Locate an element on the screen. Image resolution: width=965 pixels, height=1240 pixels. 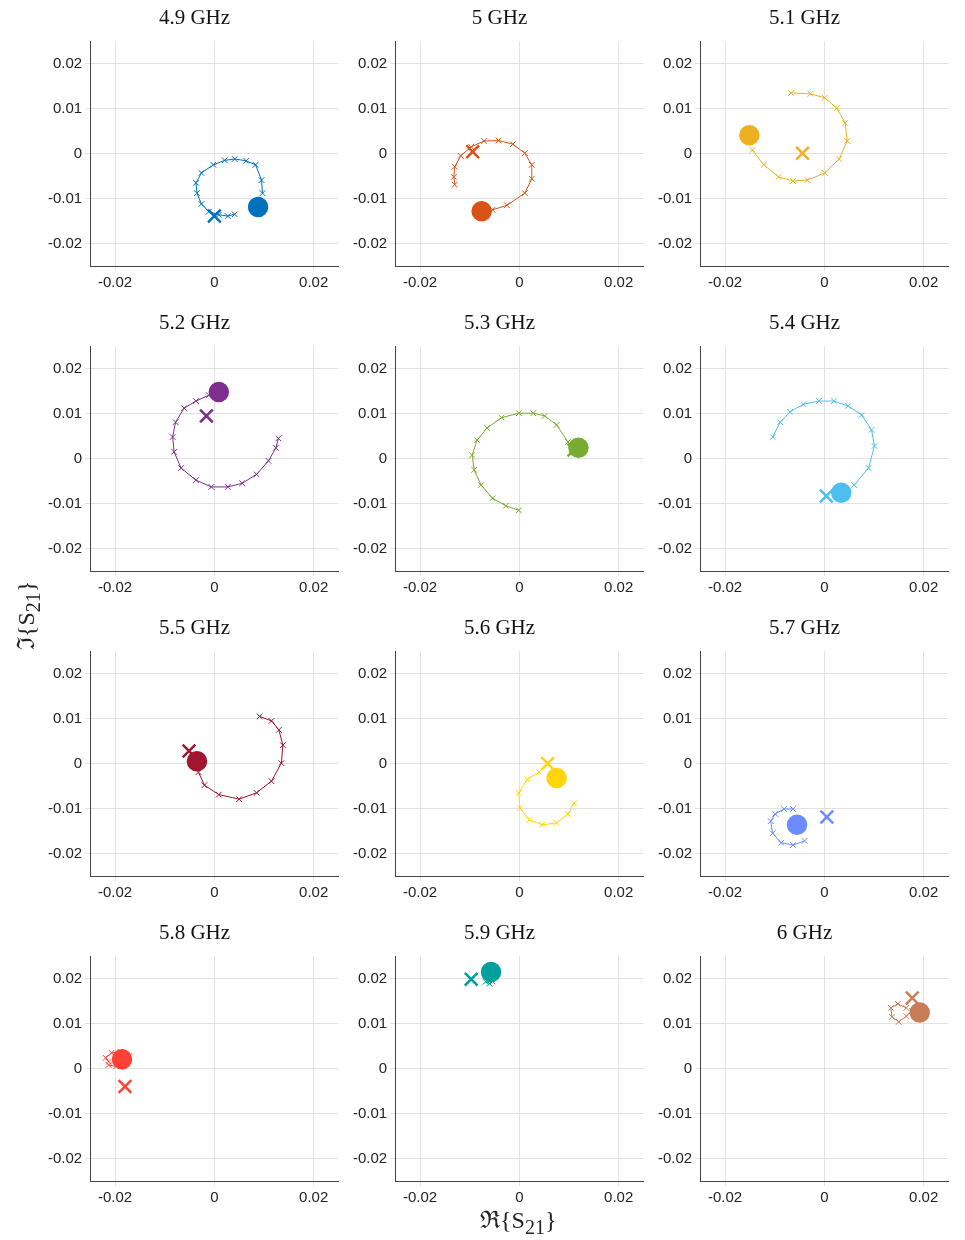
x-axis-title: ℜ{S$_{21}$} is located at coordinates (518, 1222).